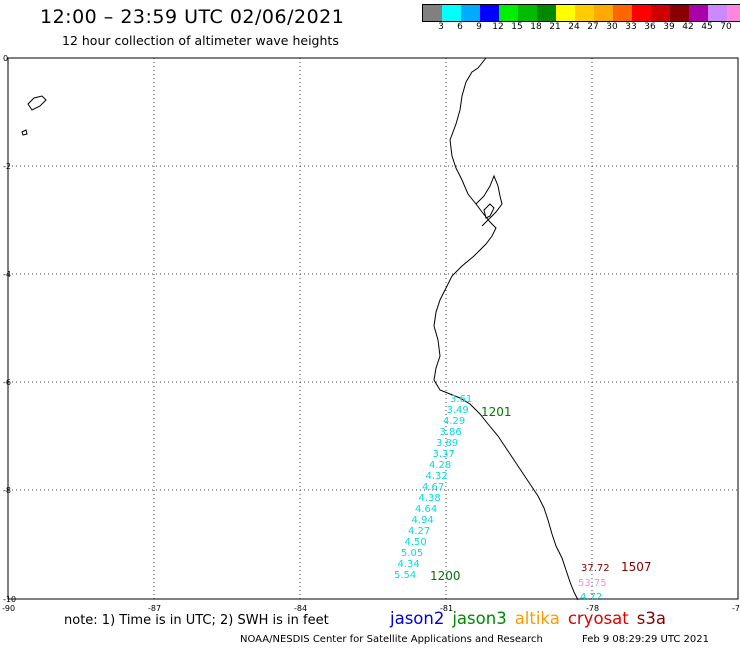  I want to click on wave-height-value: 4.72, so click(591, 597).